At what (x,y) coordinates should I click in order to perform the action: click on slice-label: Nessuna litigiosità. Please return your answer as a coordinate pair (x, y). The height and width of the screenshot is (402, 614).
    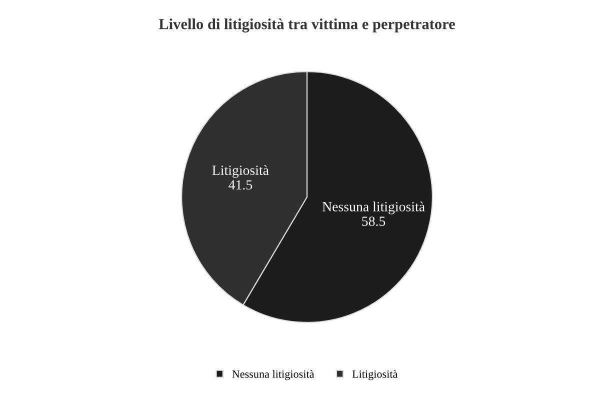
    Looking at the image, I should click on (373, 208).